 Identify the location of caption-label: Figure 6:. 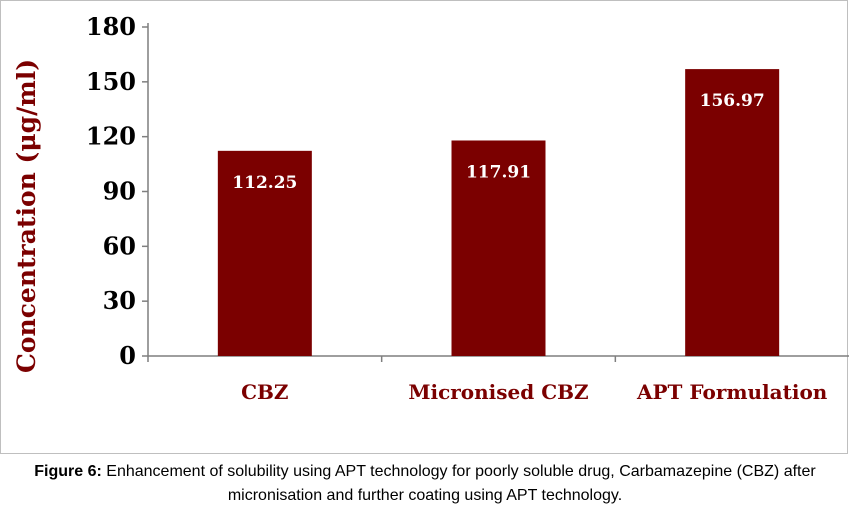
(68, 471).